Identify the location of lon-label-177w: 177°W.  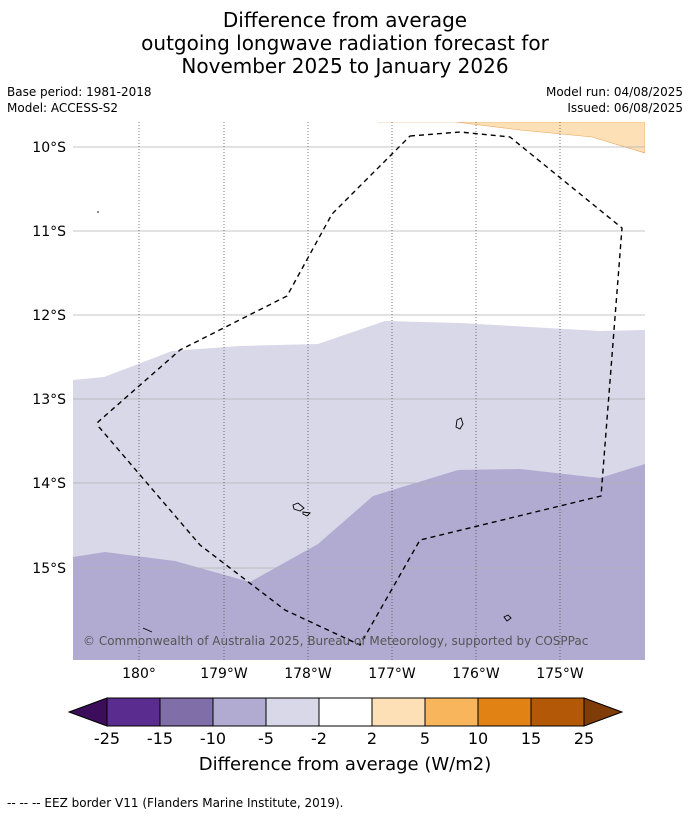
(392, 674).